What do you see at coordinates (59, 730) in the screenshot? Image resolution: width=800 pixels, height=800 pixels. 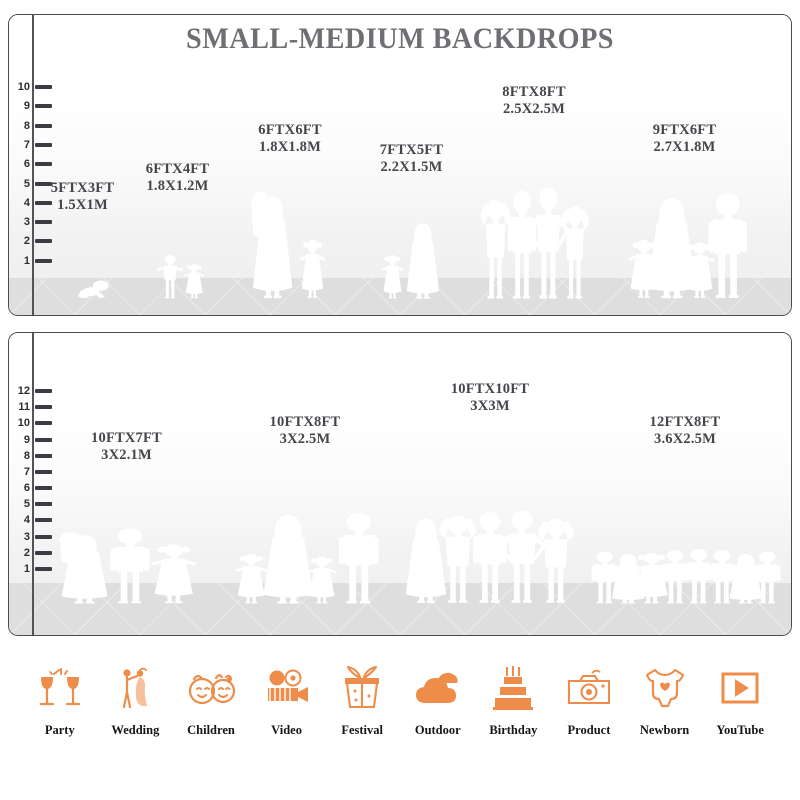 I see `use-case-label: Party` at bounding box center [59, 730].